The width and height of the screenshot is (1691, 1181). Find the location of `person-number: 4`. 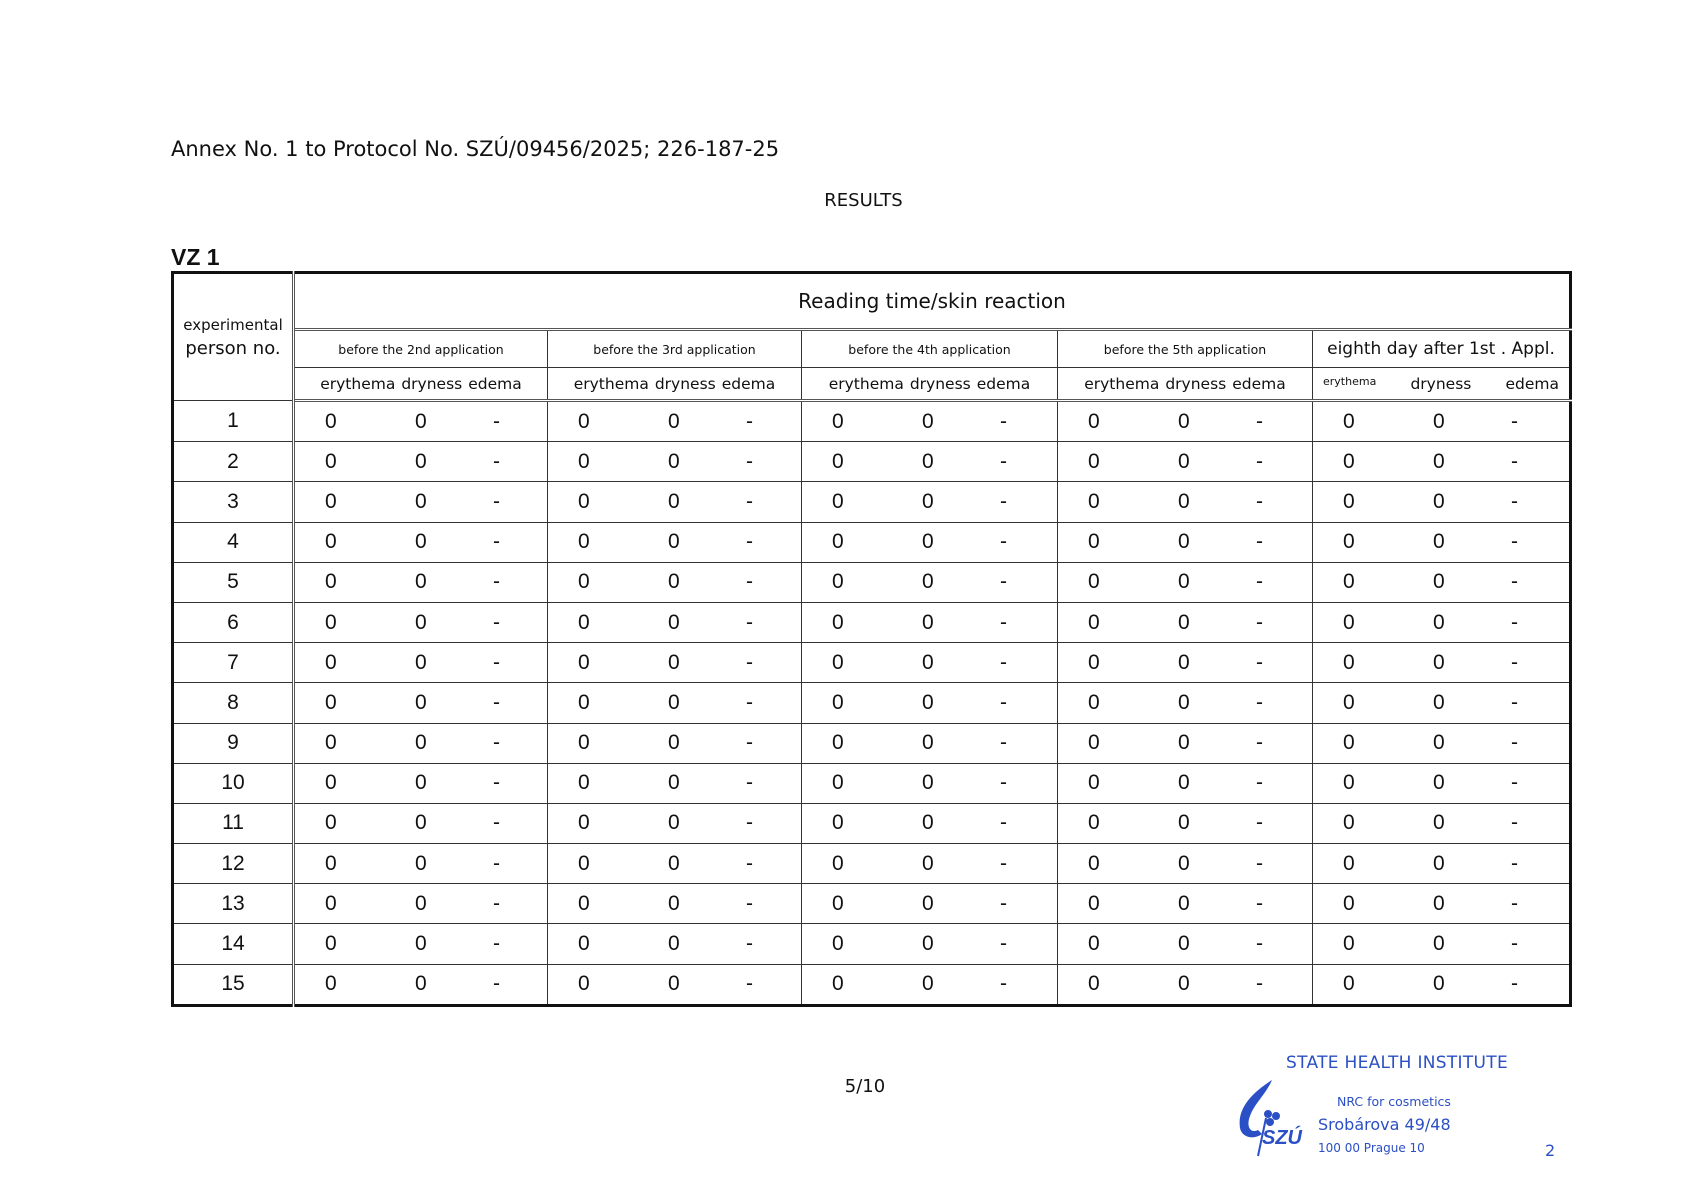

person-number: 4 is located at coordinates (233, 542).